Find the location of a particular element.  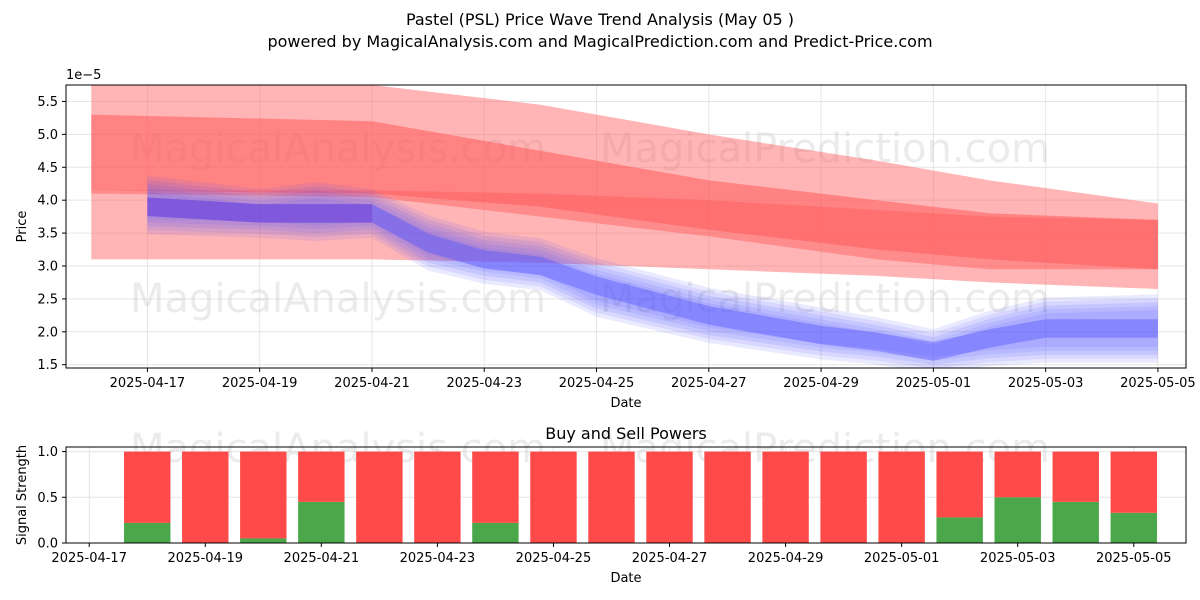

y-axis-label: Signal Strength is located at coordinates (22, 495).